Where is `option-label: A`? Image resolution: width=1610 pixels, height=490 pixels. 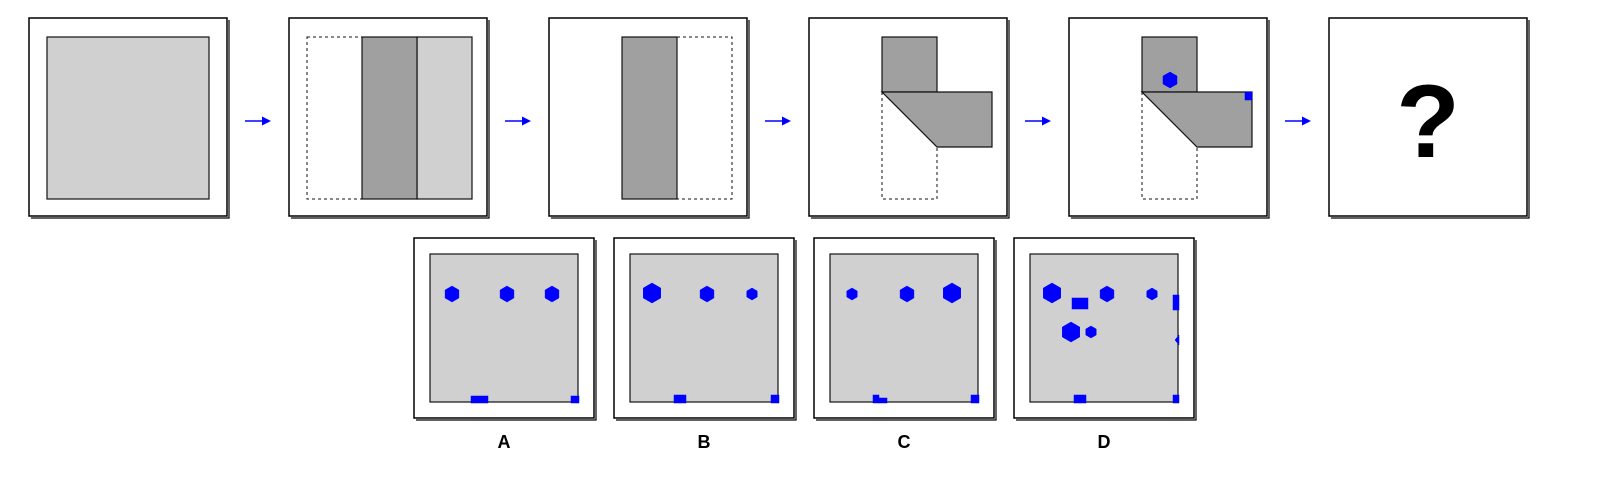
option-label: A is located at coordinates (504, 442).